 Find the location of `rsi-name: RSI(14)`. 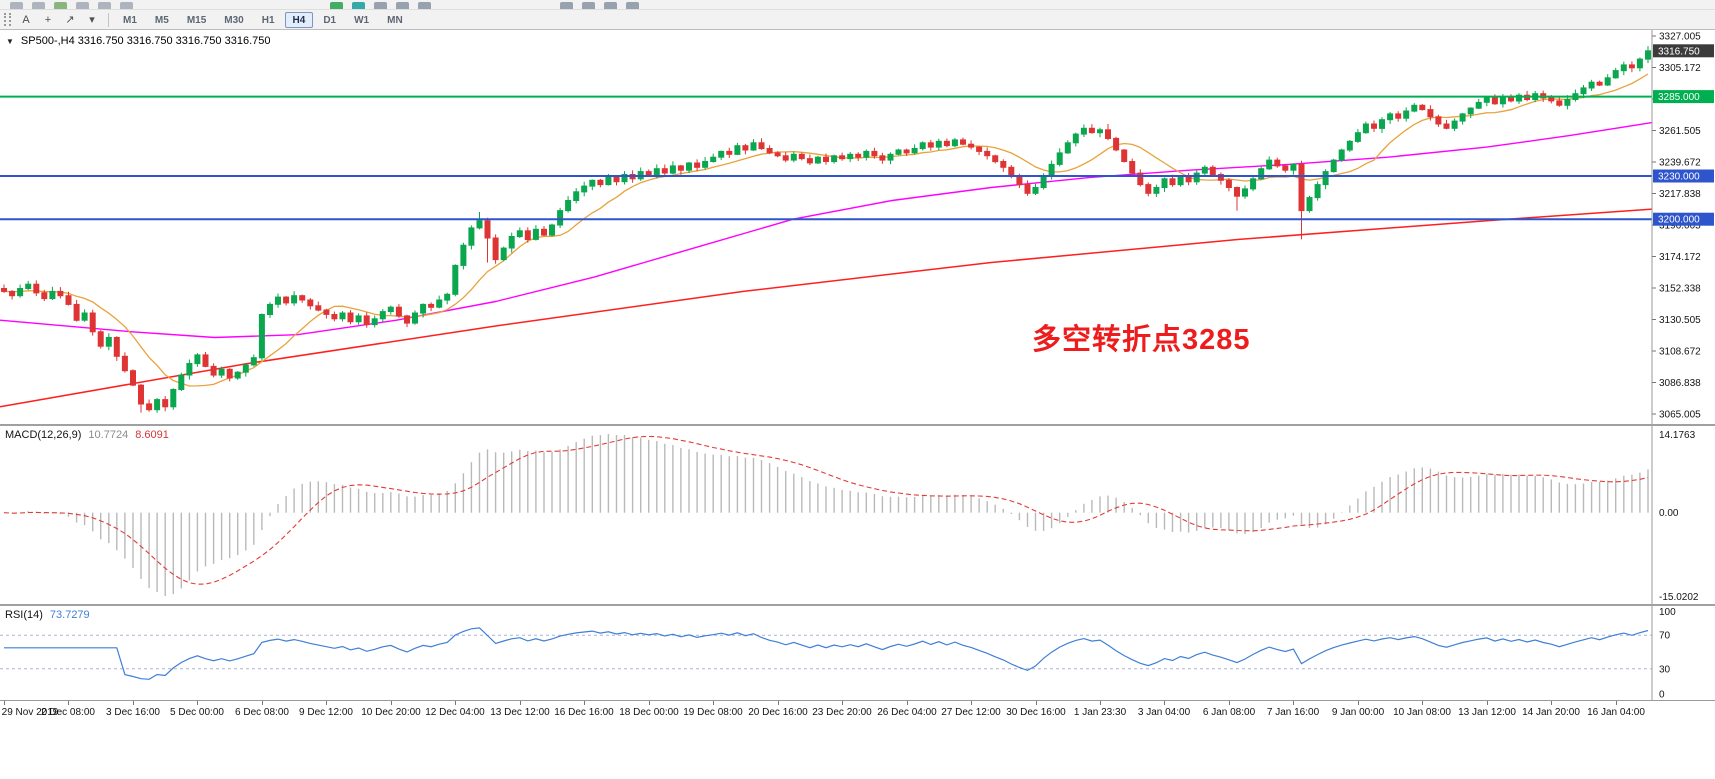

rsi-name: RSI(14) is located at coordinates (24, 615).